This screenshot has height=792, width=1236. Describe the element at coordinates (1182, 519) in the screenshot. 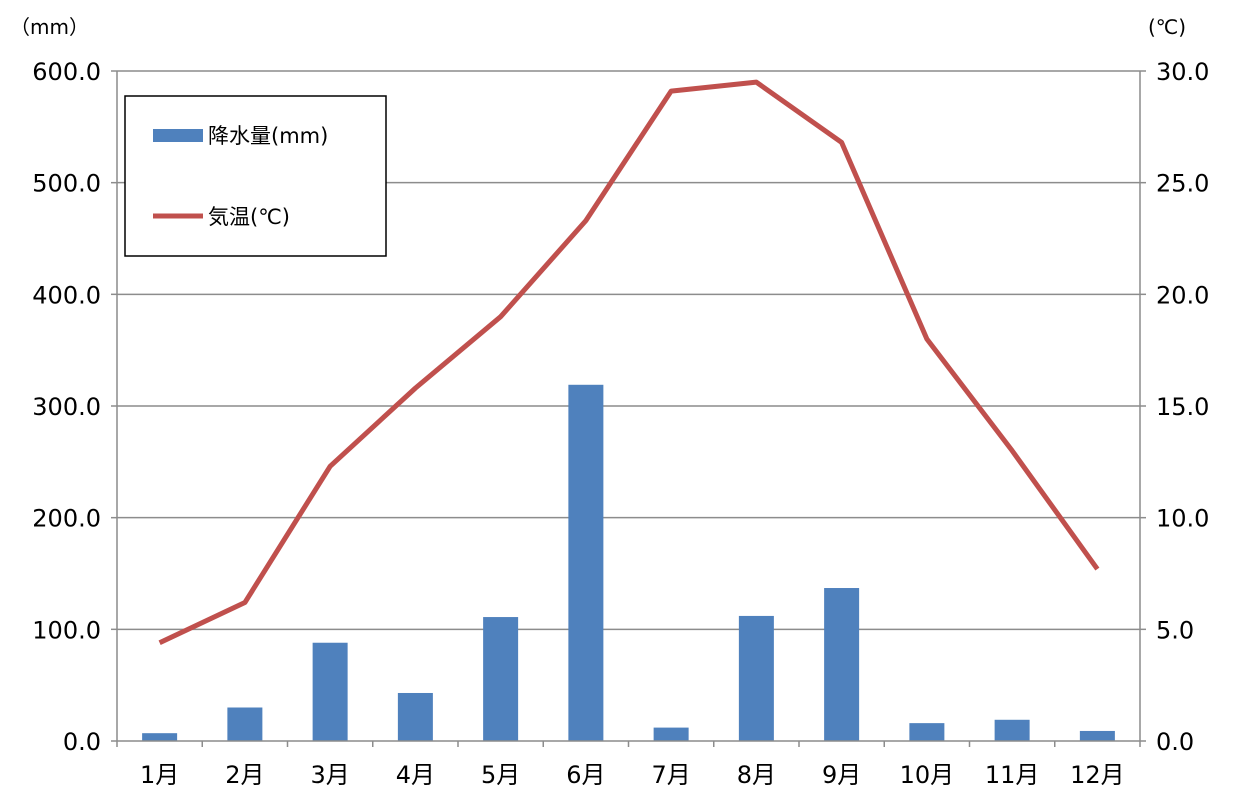

I see `right-axis-tick-label: 10.0` at that location.